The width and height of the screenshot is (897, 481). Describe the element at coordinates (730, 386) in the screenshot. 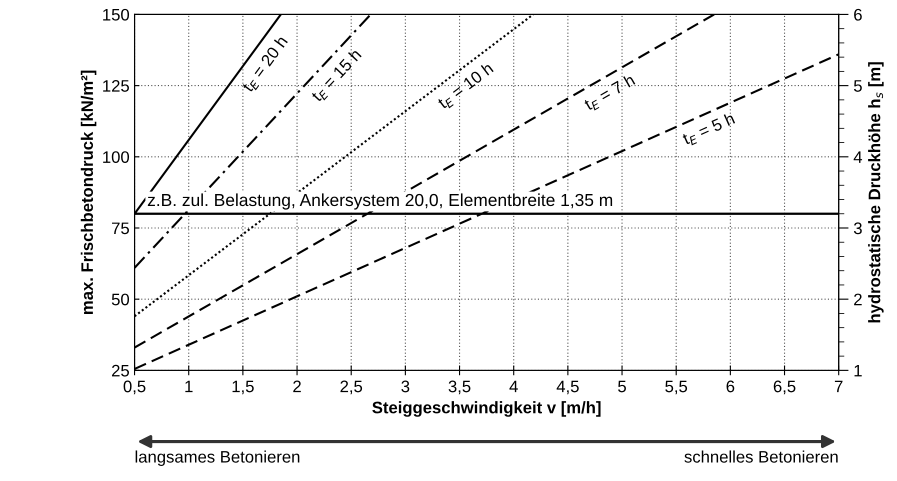

I see `x-tick-label: 6` at that location.